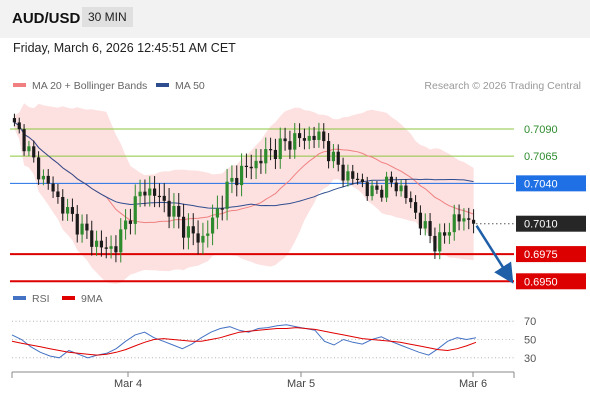  I want to click on x-tick-label: Mar 5, so click(301, 384).